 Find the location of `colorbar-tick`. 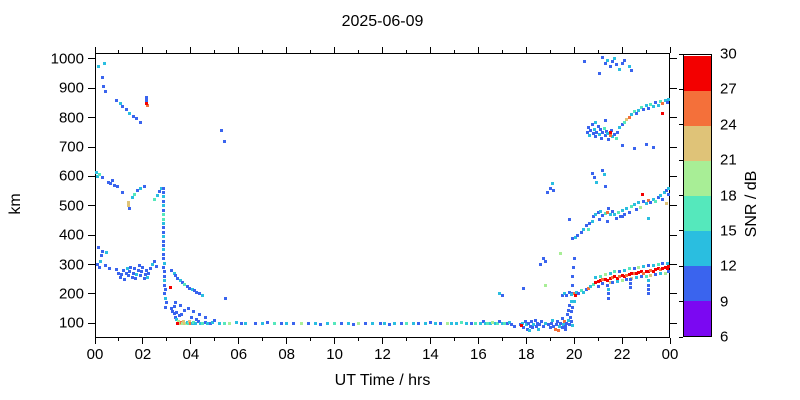

colorbar-tick is located at coordinates (681, 89).